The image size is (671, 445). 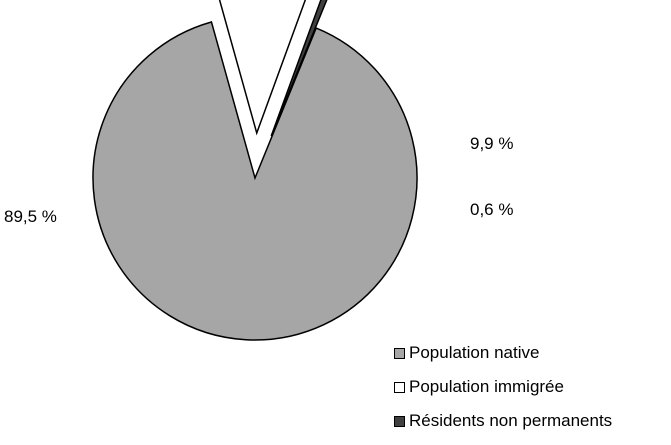 I want to click on legend-swatch-non-permanent, so click(x=399, y=421).